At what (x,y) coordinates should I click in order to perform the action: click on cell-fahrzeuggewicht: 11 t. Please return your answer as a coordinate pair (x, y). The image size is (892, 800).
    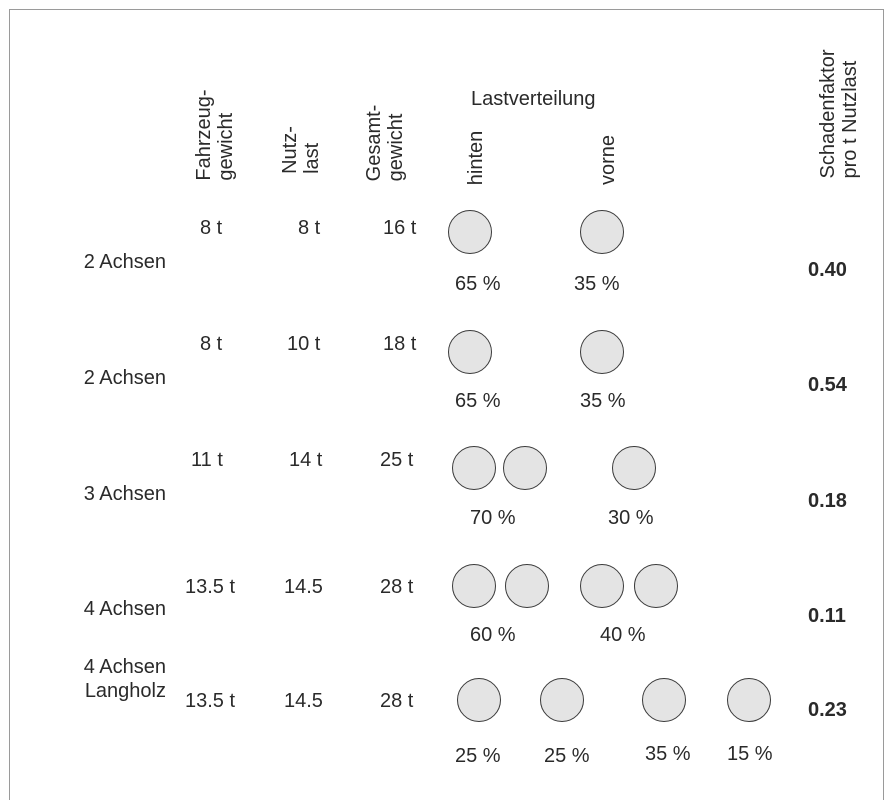
    Looking at the image, I should click on (207, 460).